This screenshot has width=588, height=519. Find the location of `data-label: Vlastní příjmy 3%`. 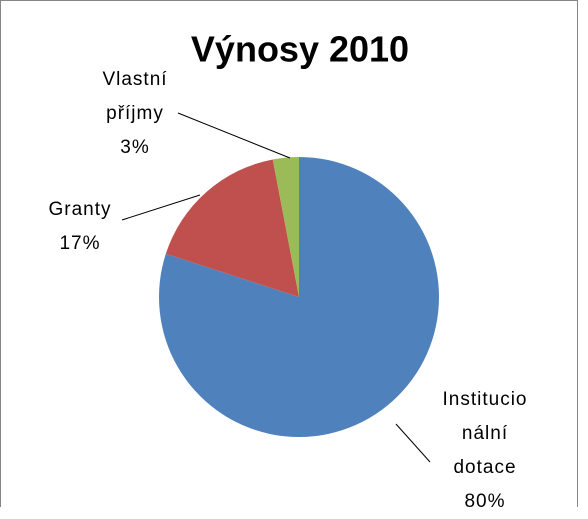

data-label: Vlastní příjmy 3% is located at coordinates (135, 114).